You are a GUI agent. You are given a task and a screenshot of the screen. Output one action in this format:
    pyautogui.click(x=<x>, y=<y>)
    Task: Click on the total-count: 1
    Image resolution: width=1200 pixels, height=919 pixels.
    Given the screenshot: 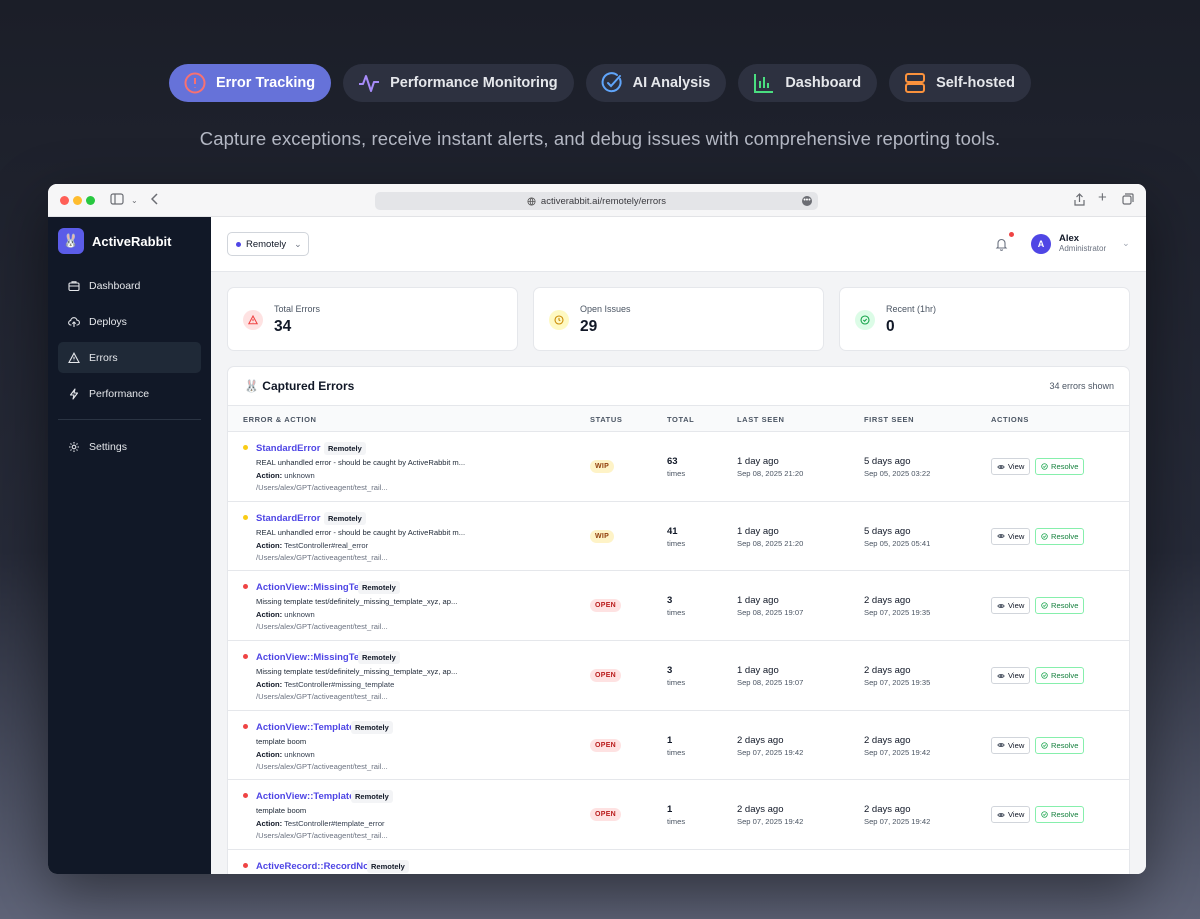 What is the action you would take?
    pyautogui.click(x=670, y=740)
    